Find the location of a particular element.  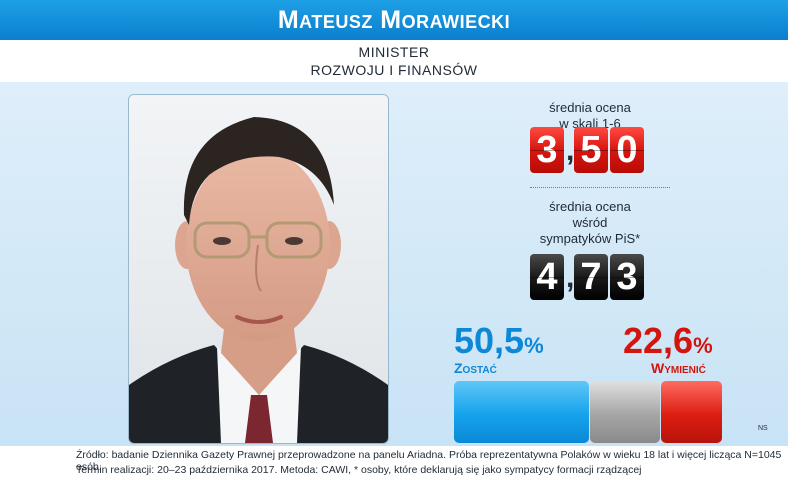

rating-digit-2: 5 is located at coordinates (591, 150).